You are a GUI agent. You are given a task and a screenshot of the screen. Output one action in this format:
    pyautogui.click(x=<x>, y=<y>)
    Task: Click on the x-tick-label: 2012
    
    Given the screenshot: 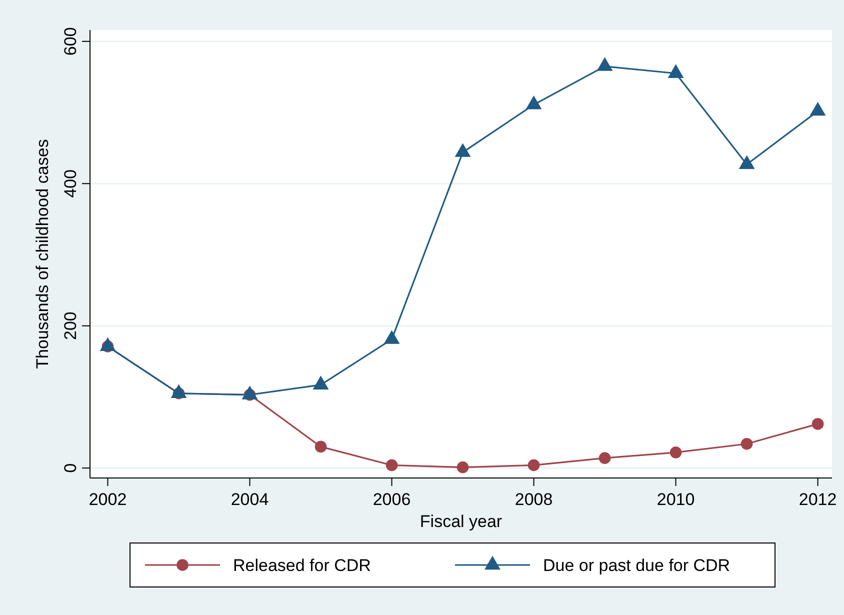 What is the action you would take?
    pyautogui.click(x=817, y=499)
    